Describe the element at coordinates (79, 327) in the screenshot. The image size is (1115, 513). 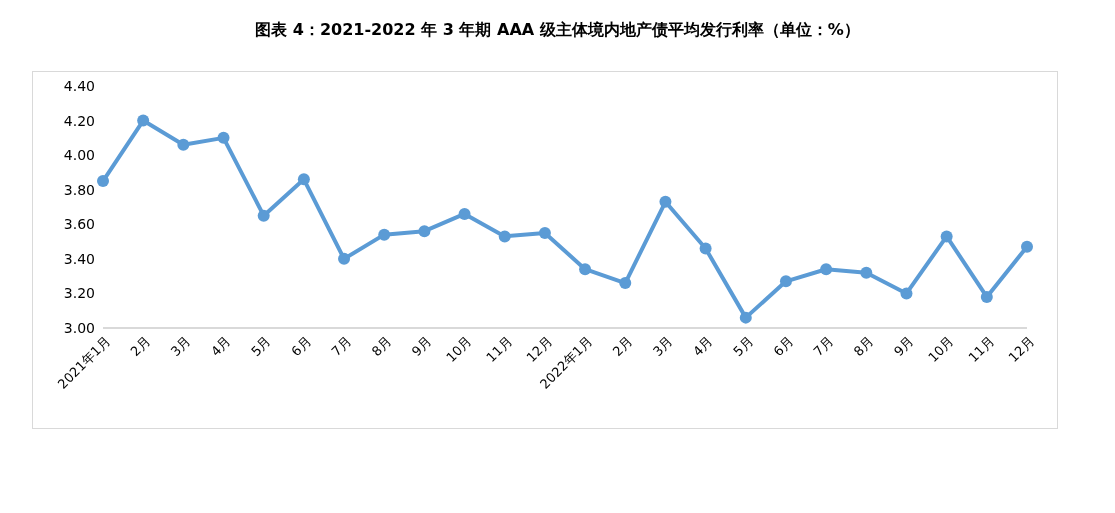
I see `y-tick-label: 3.00` at that location.